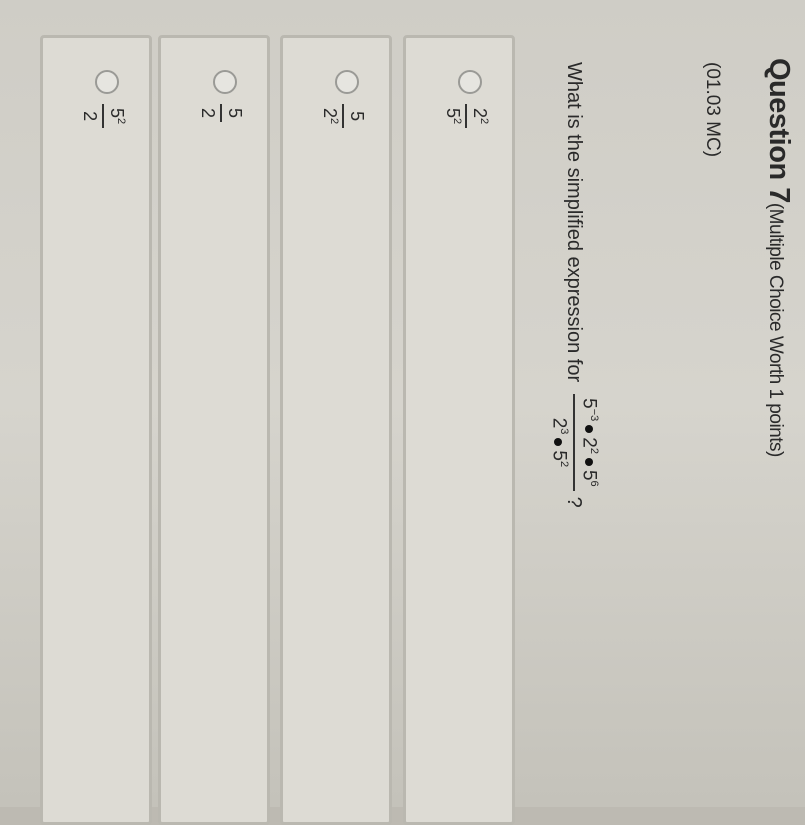 This screenshot has height=825, width=805. I want to click on num-base: 2, so click(480, 113).